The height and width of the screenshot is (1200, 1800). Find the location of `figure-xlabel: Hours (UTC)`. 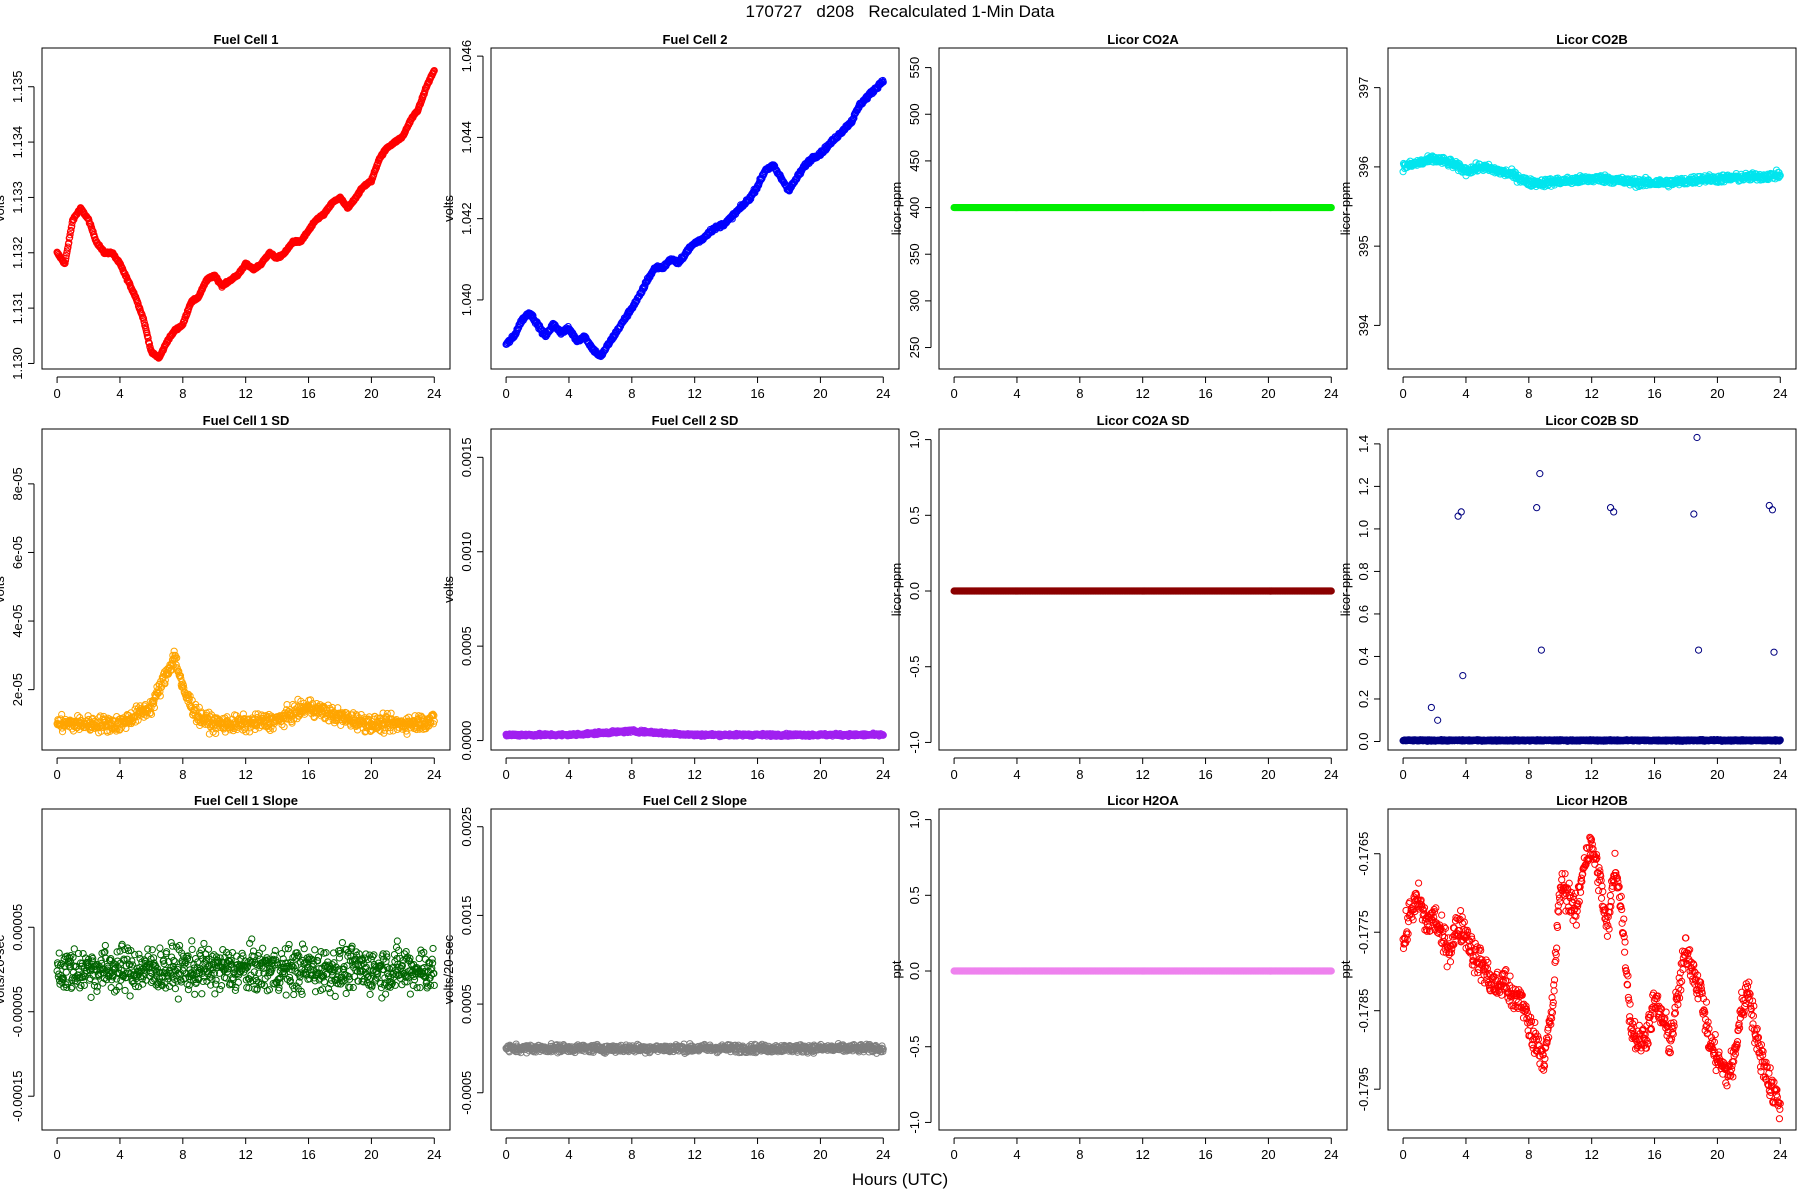

figure-xlabel: Hours (UTC) is located at coordinates (900, 1179).